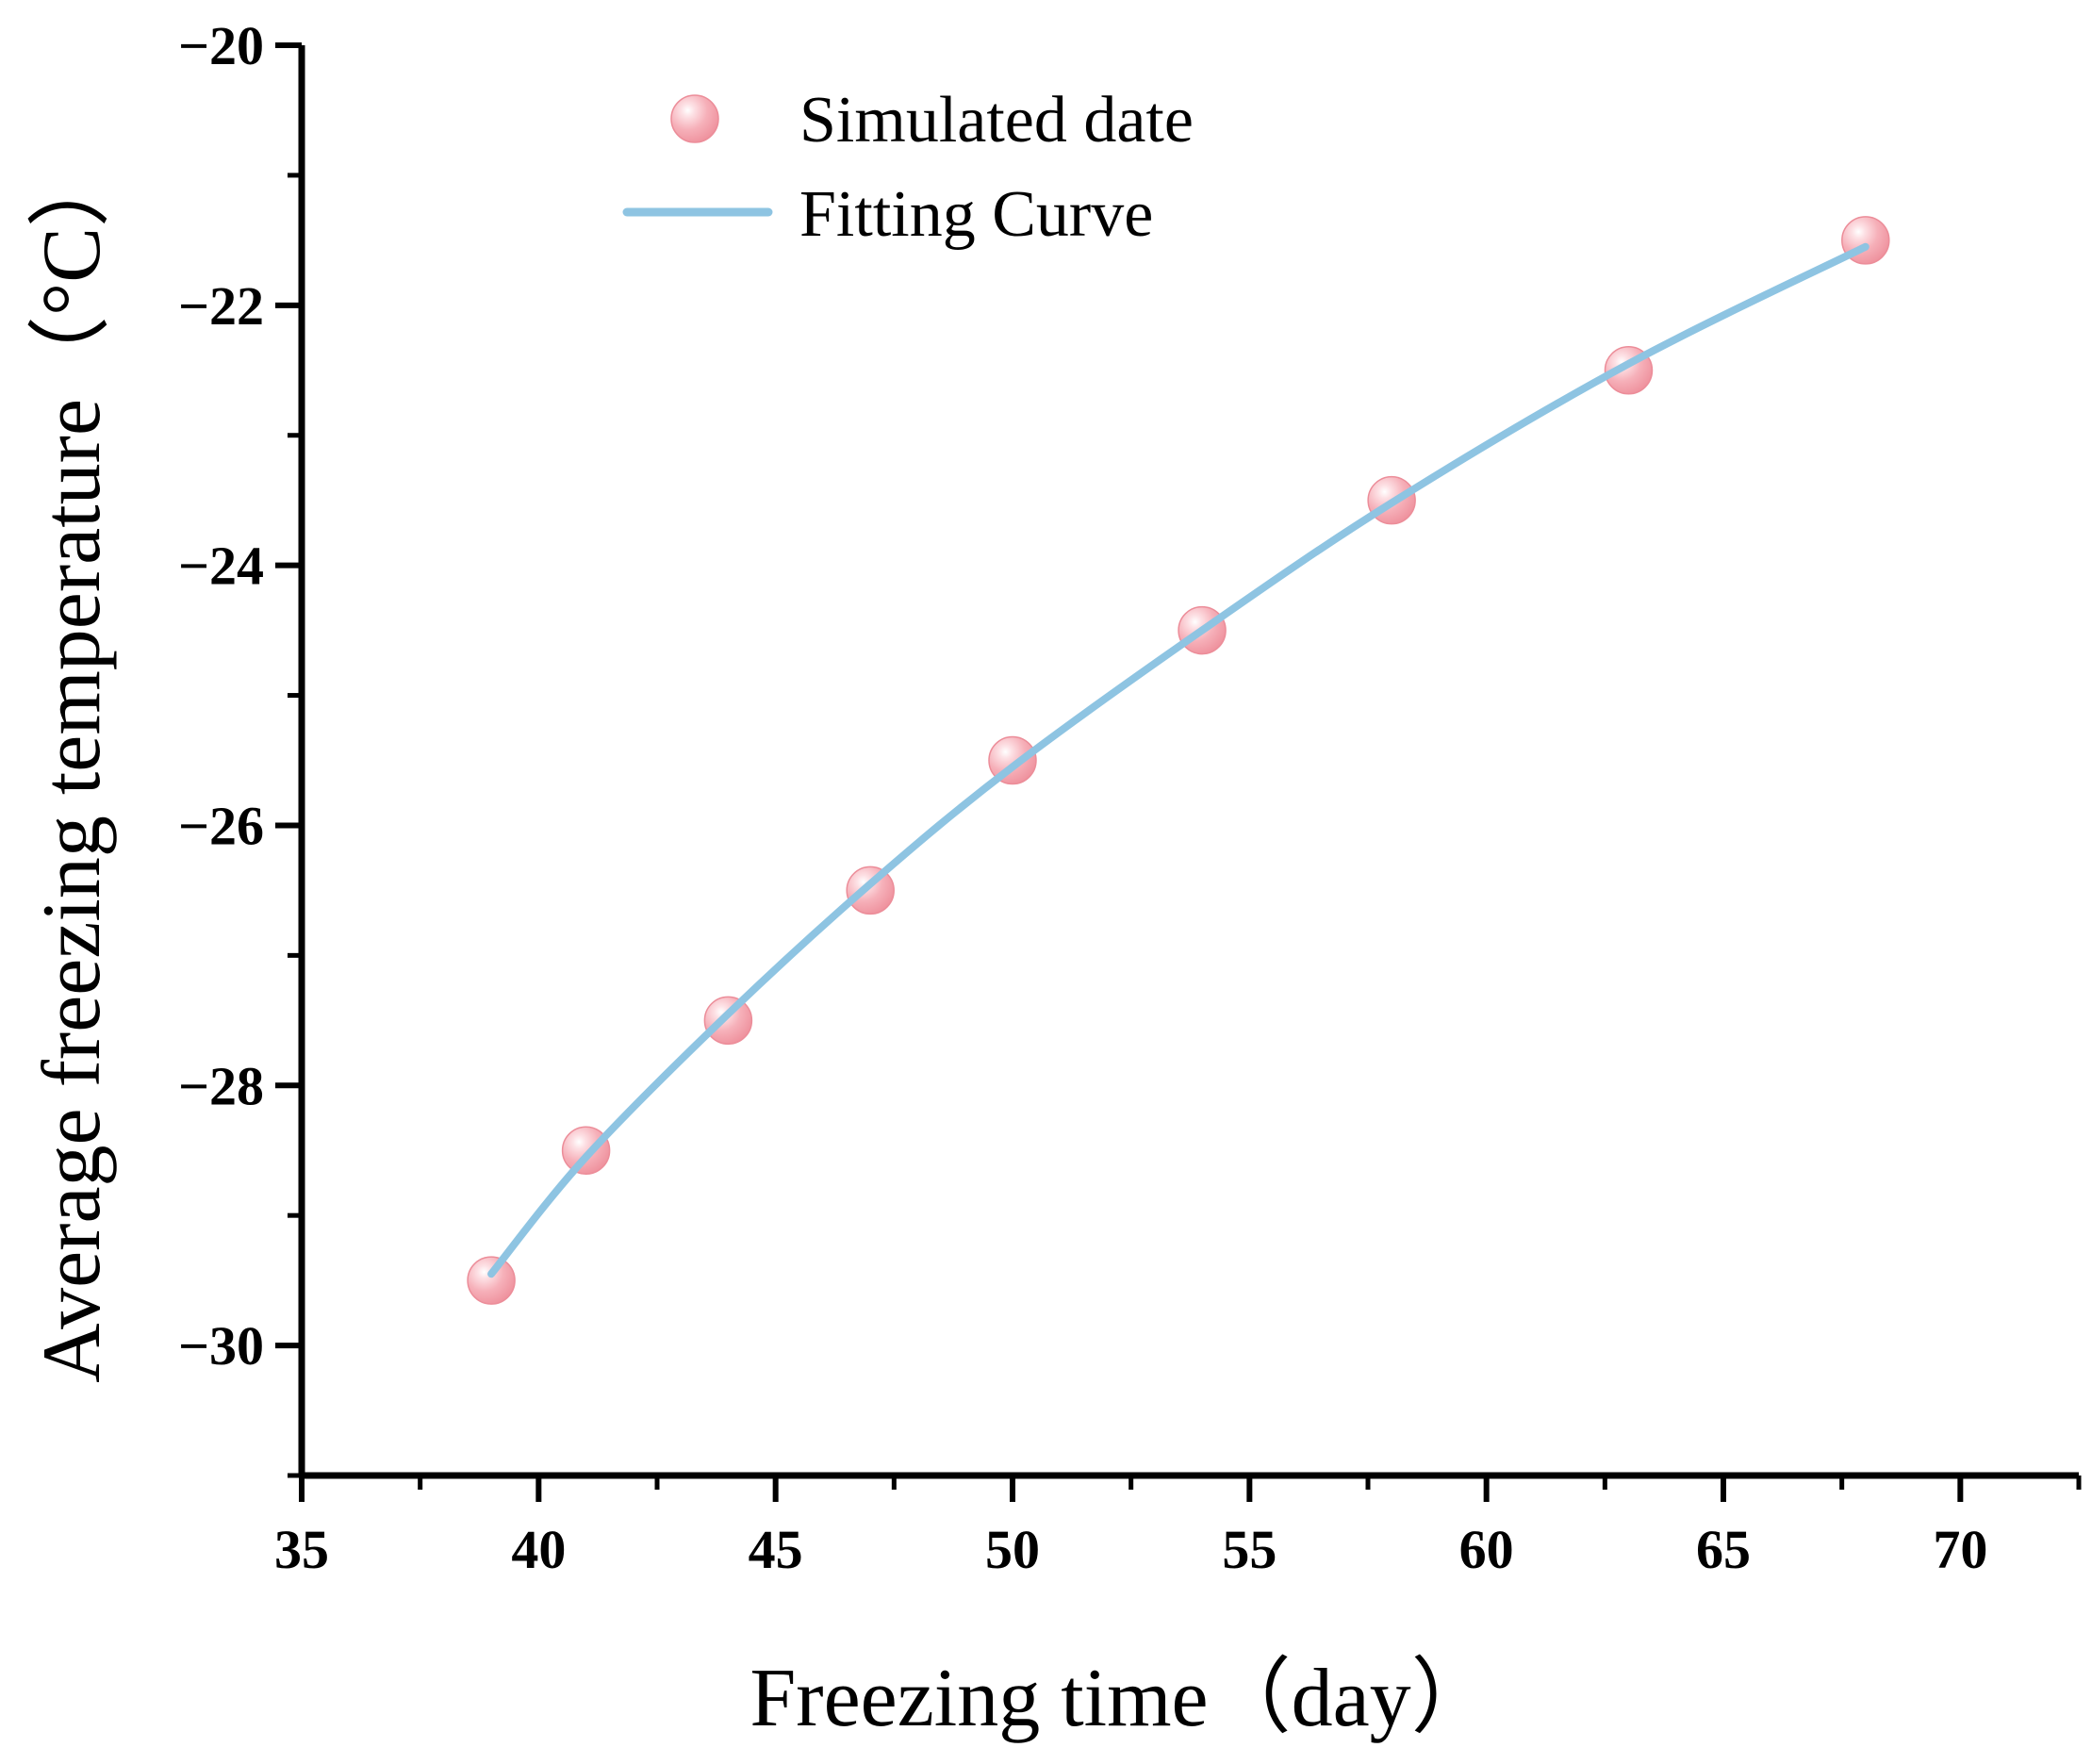 This screenshot has width=2092, height=1764. I want to click on y-tick-label: −22, so click(221, 306).